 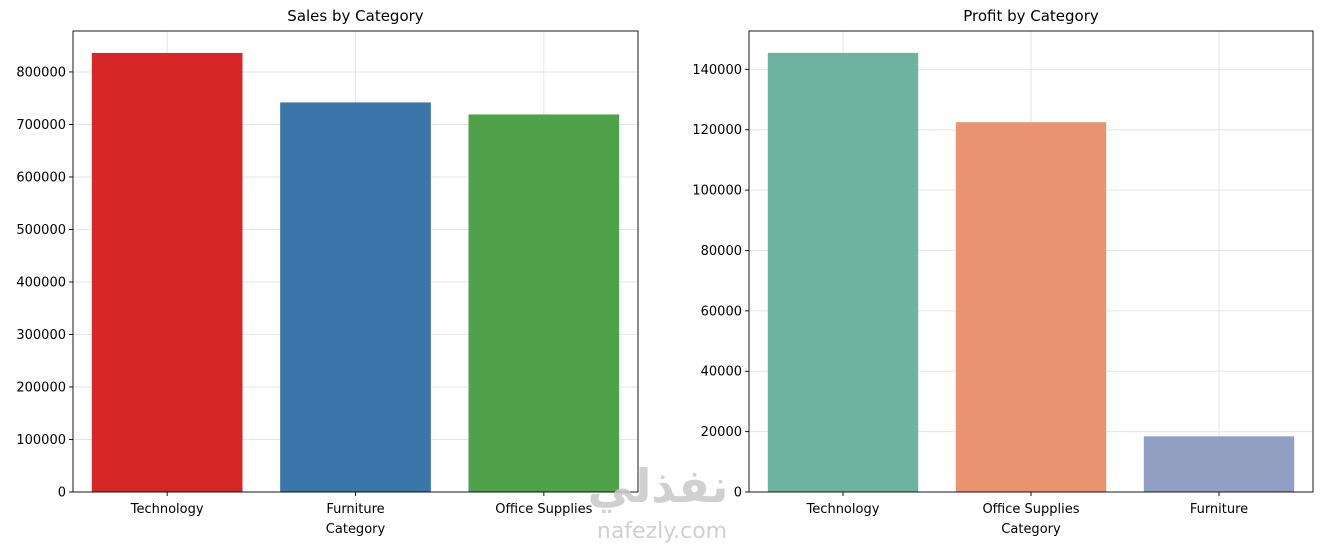 I want to click on chart-title: Profit by Category, so click(x=1031, y=16).